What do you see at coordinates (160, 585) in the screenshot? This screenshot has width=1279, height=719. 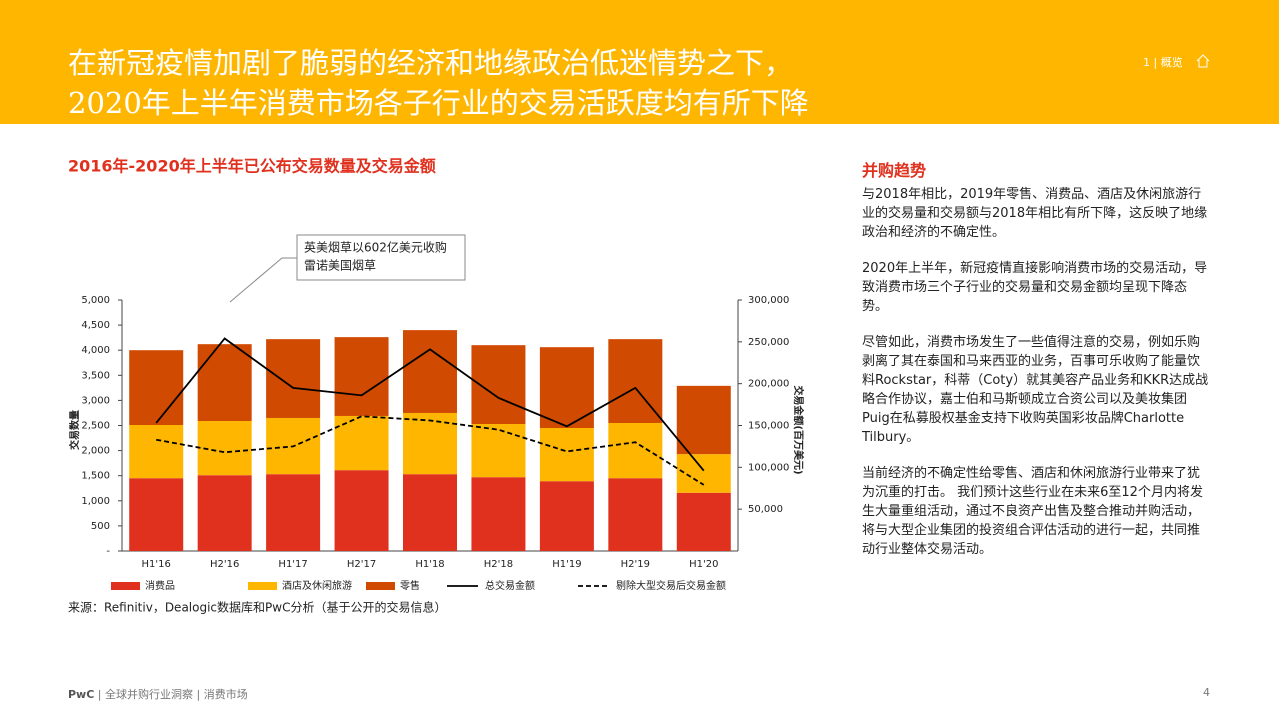 I see `legend-label: 消费品` at bounding box center [160, 585].